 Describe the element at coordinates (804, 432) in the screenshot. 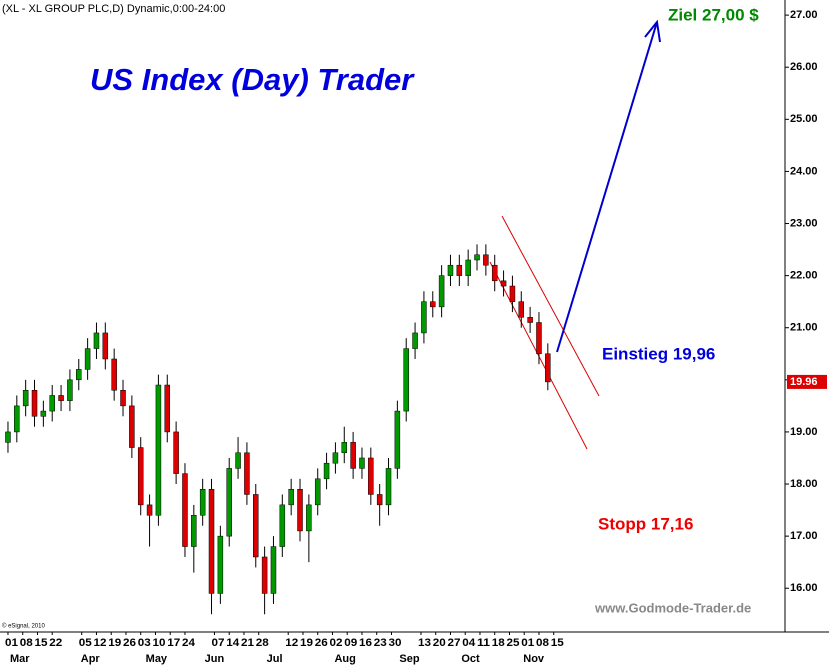

I see `y-tick-label: 19.00` at that location.